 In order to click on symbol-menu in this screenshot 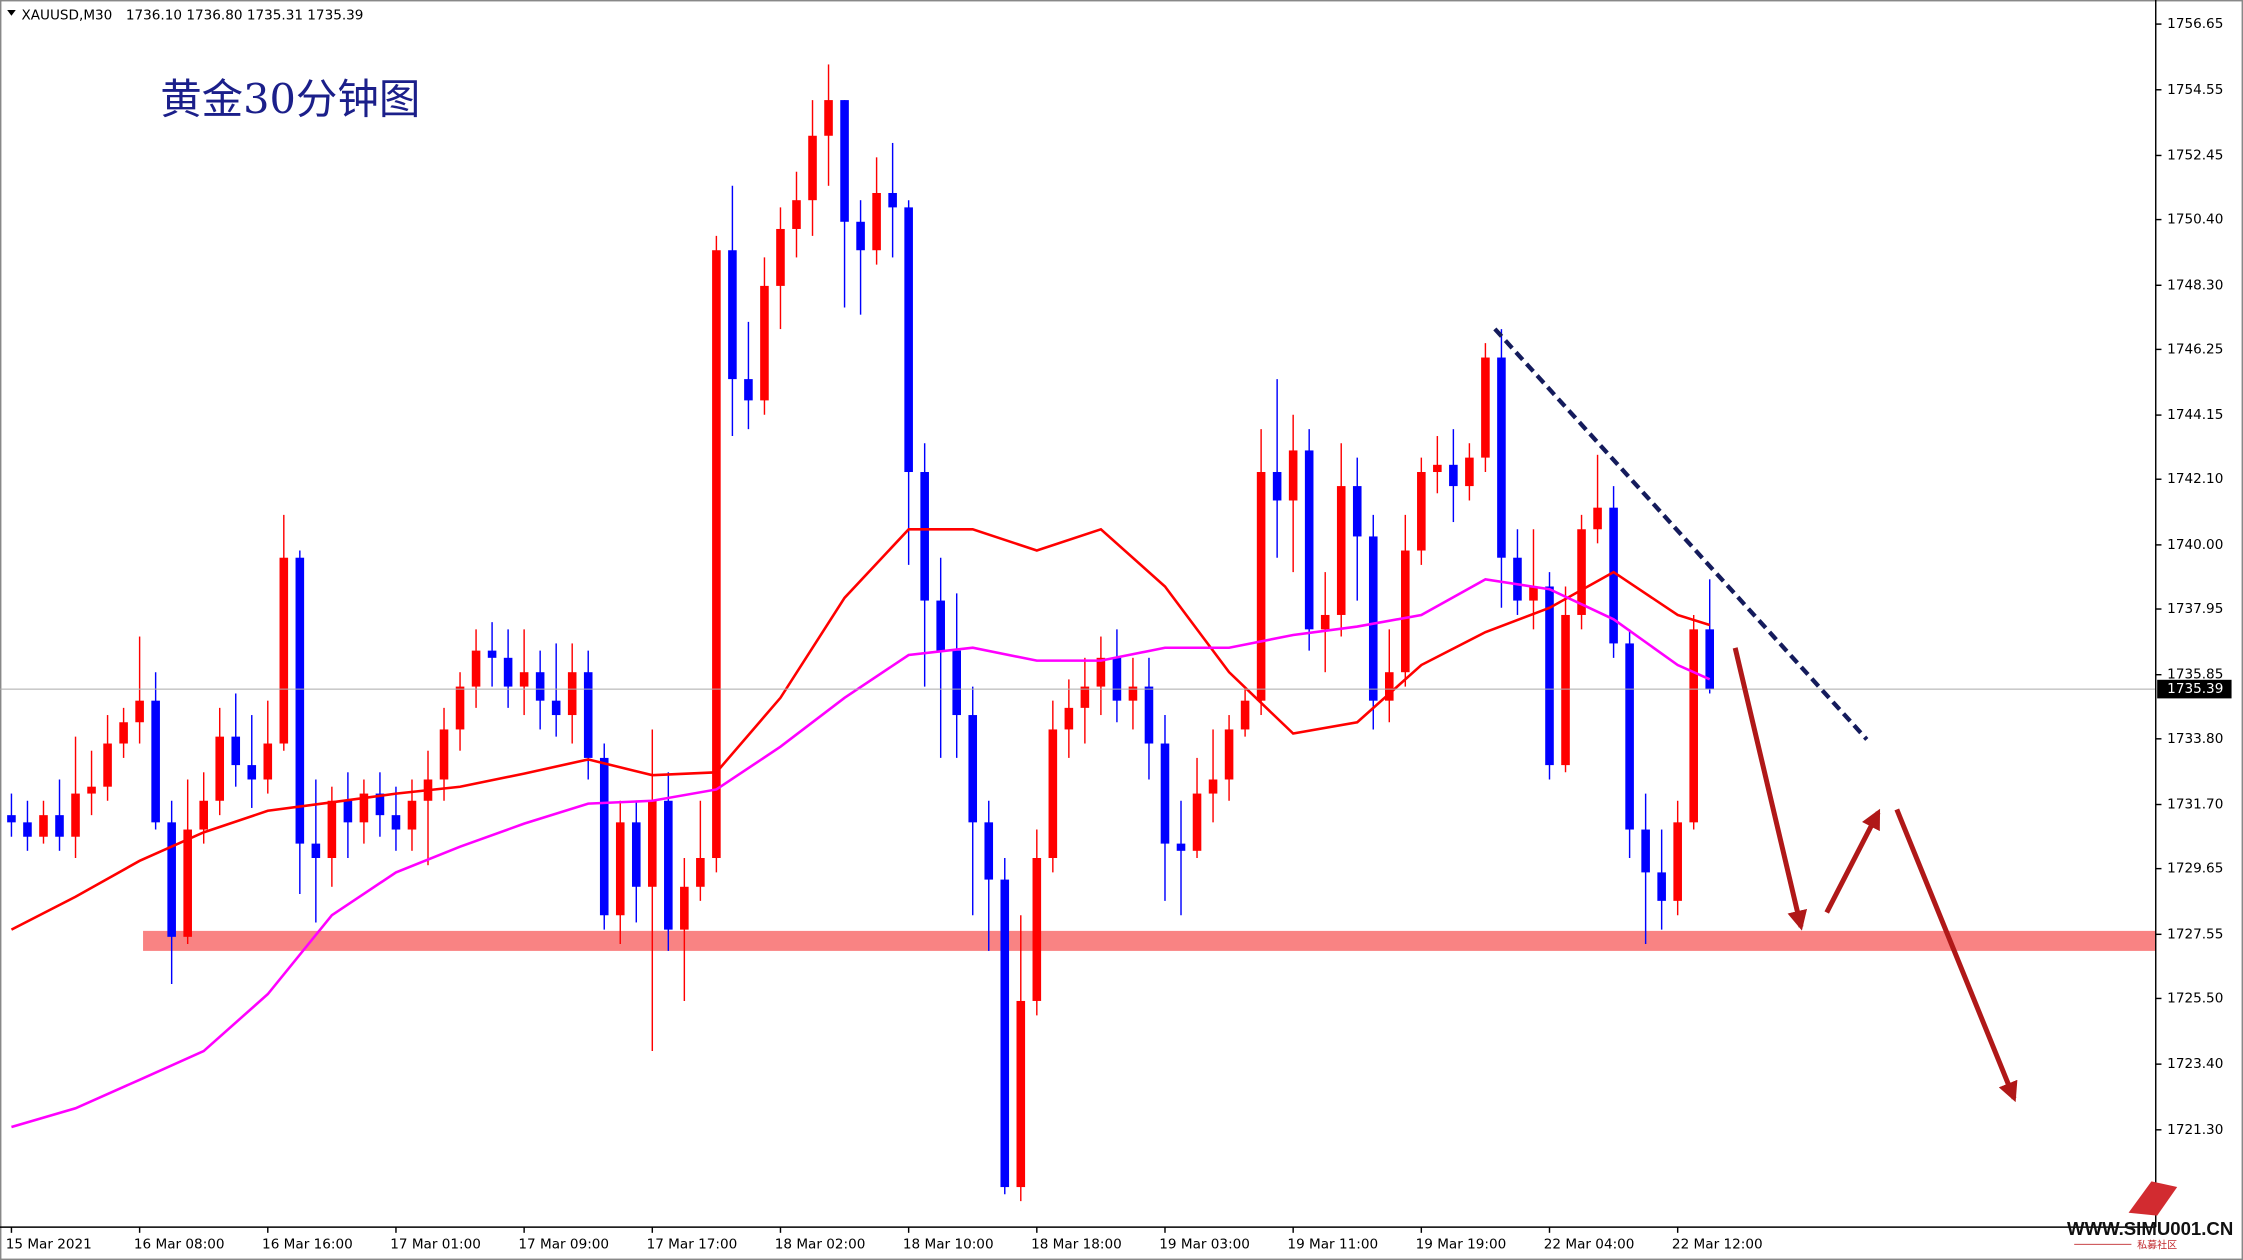, I will do `click(11, 13)`.